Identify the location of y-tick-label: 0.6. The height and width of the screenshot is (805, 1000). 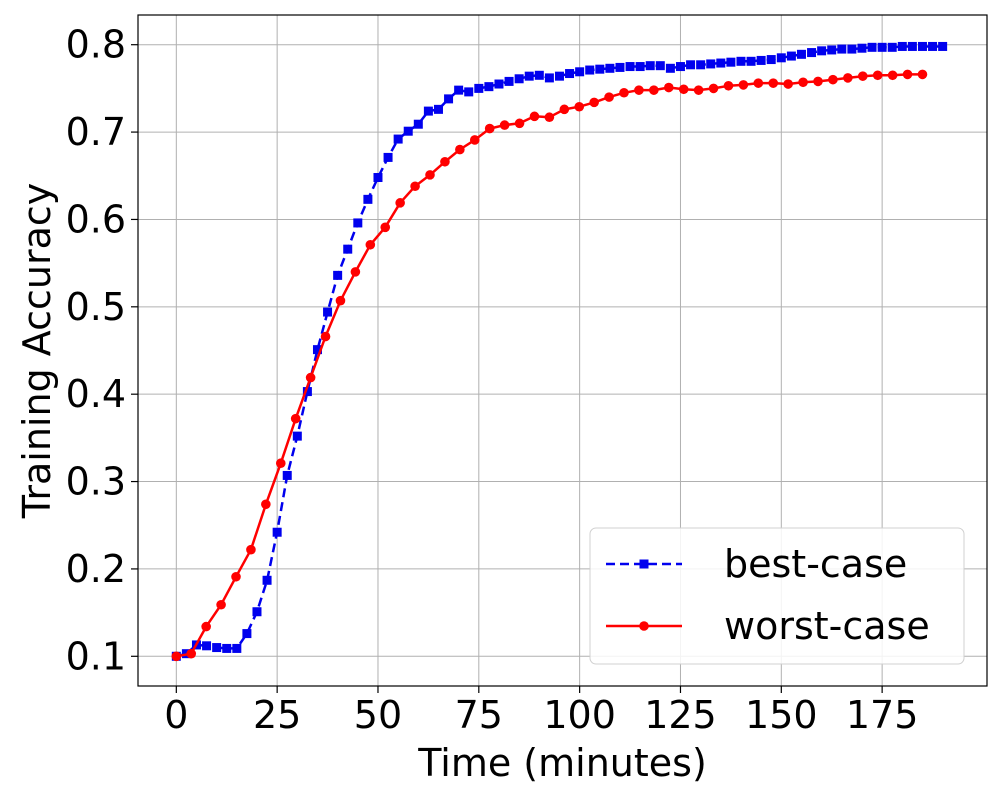
(96, 219).